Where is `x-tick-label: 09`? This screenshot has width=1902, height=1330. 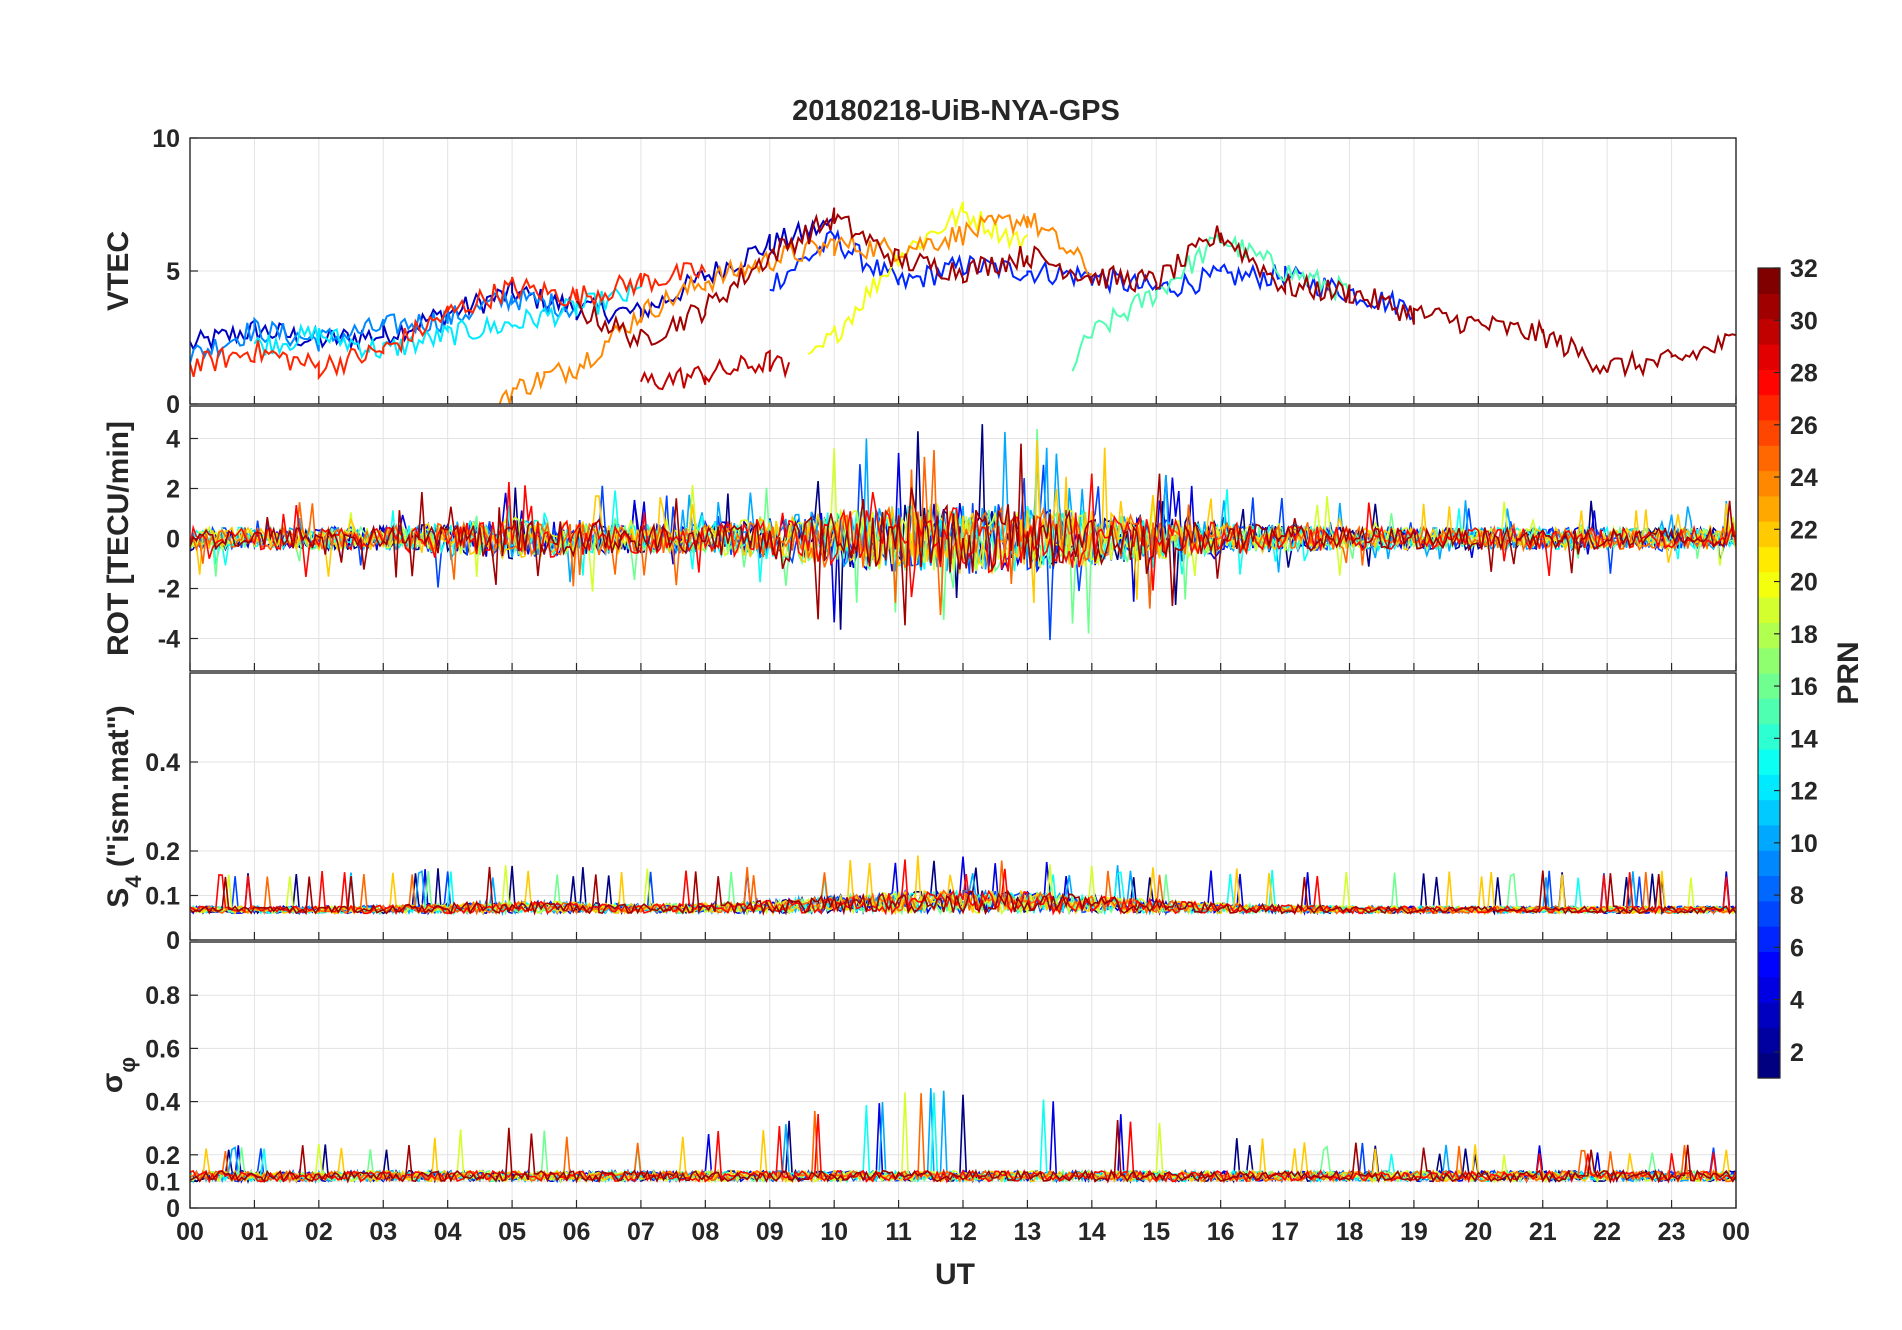
x-tick-label: 09 is located at coordinates (770, 1232).